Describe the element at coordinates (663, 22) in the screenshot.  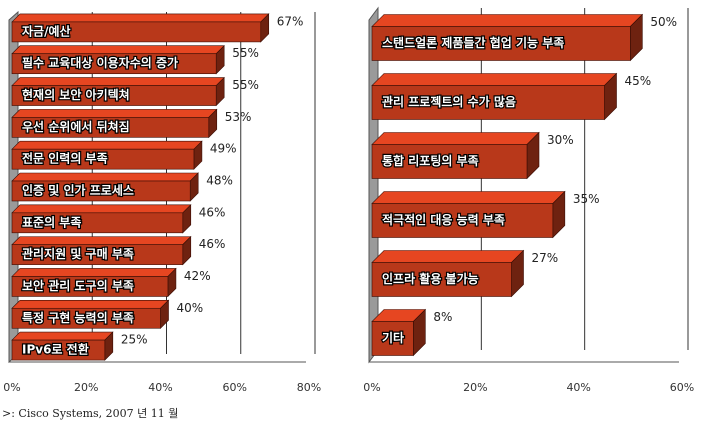
I see `value-label: 50%` at that location.